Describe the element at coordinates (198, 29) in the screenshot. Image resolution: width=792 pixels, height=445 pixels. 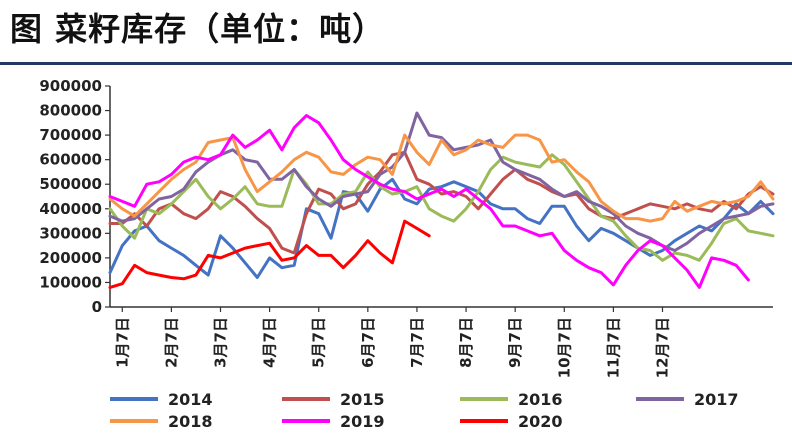
I see `chart-title: 图 菜籽库存（单位：吨）` at that location.